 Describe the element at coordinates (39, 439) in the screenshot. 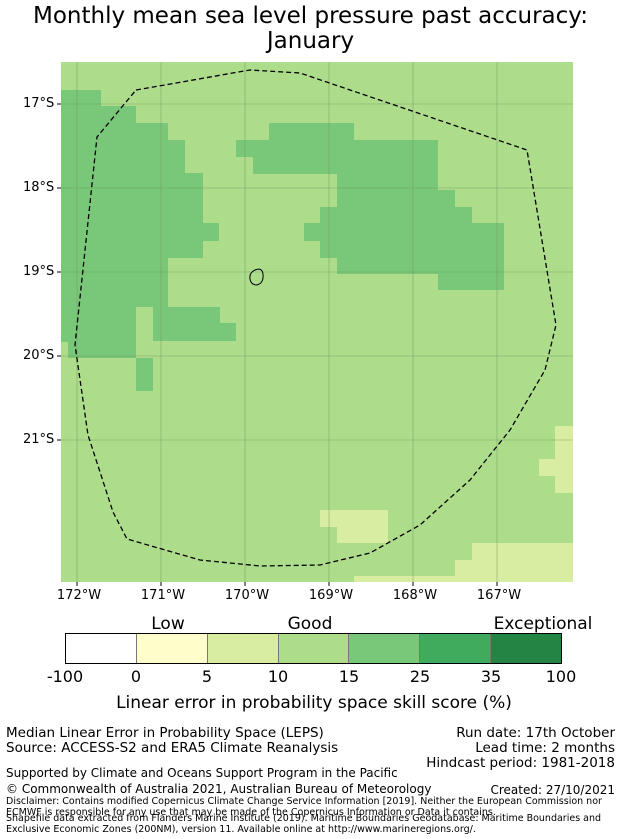

I see `lat-label: 21°S` at that location.